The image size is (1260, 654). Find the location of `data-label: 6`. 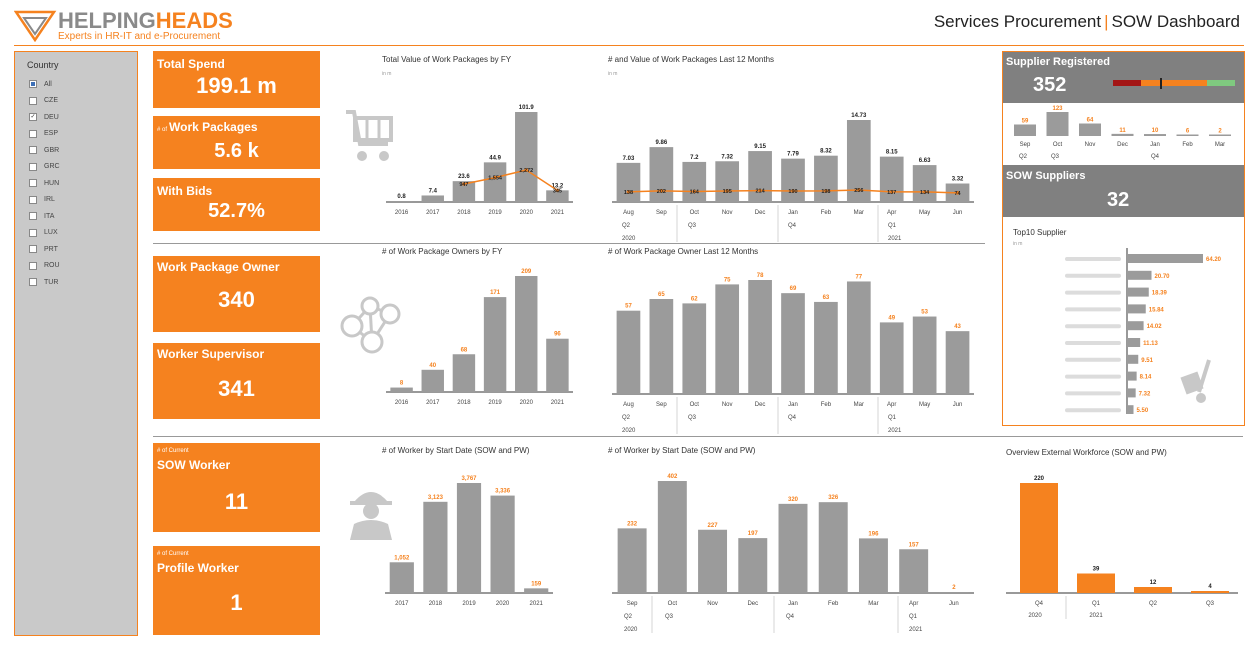

data-label: 6 is located at coordinates (1188, 132).